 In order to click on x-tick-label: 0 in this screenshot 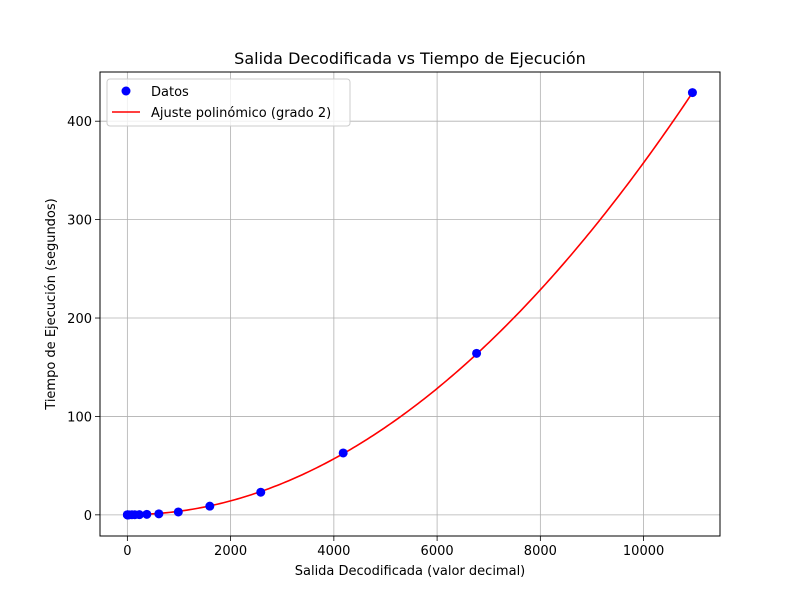, I will do `click(127, 551)`.